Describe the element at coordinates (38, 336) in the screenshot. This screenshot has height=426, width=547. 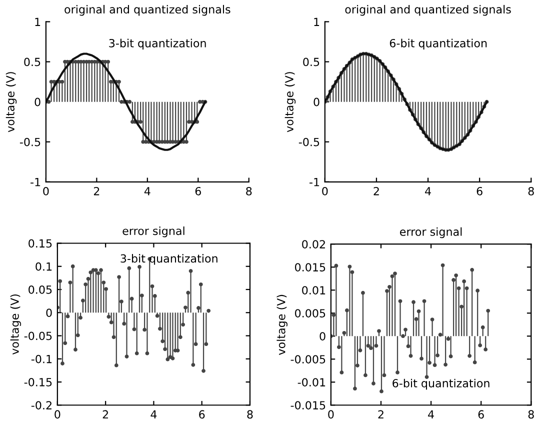
I see `y-tick-label: -0.05` at that location.